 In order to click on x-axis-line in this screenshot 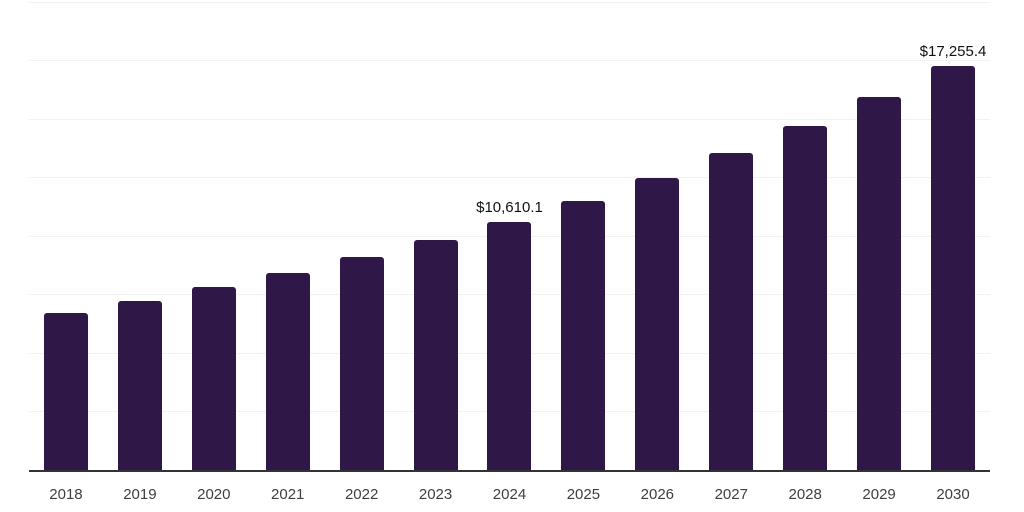, I will do `click(509, 471)`.